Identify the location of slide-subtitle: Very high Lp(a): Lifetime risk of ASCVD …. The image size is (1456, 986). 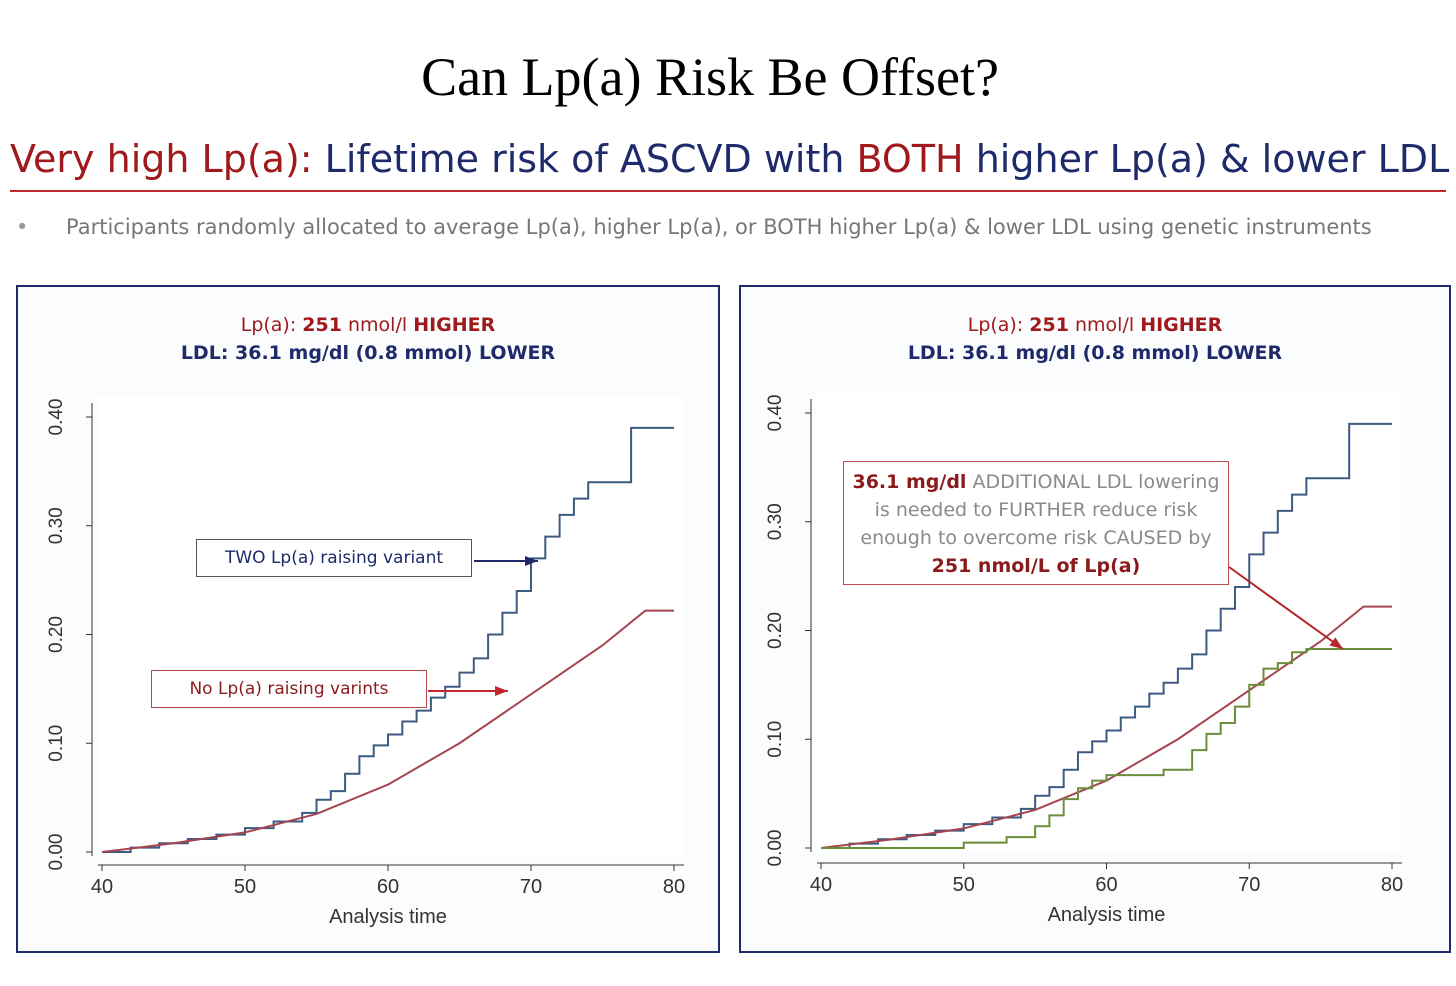
(729, 159).